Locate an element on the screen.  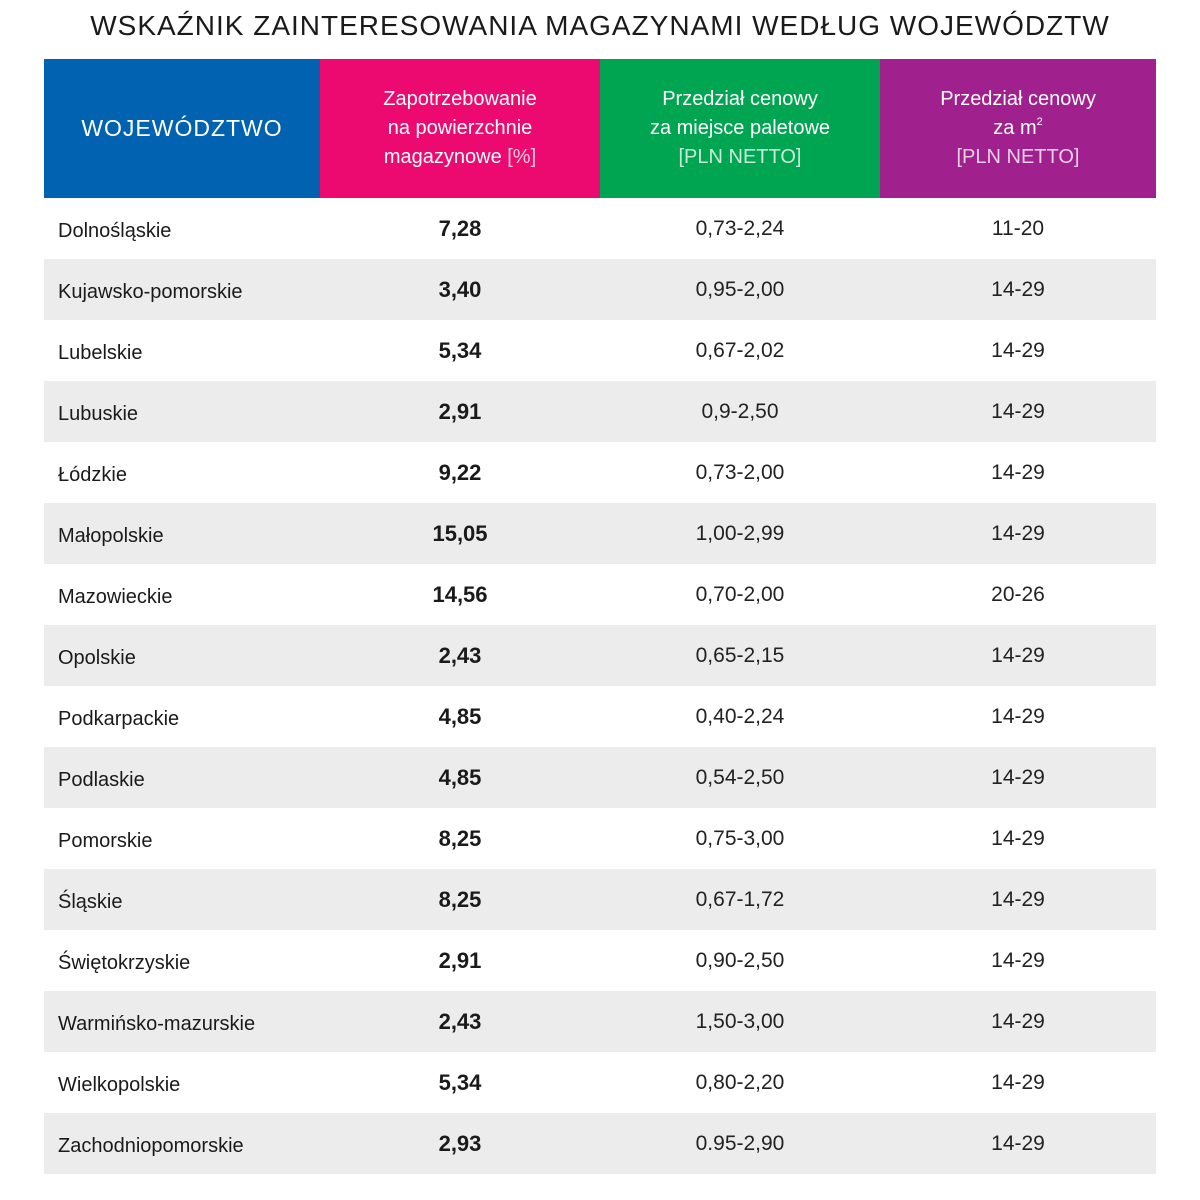
cell-pallet-price: 0,65-2,15 is located at coordinates (740, 655).